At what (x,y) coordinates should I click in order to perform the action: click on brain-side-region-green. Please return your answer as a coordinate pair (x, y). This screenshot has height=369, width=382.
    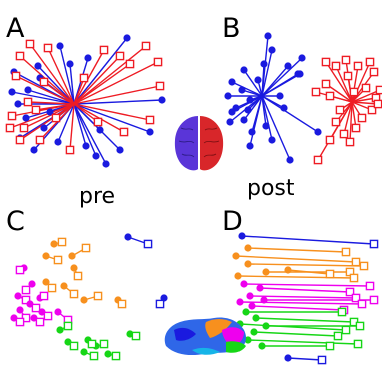
    Looking at the image, I should click on (236, 347).